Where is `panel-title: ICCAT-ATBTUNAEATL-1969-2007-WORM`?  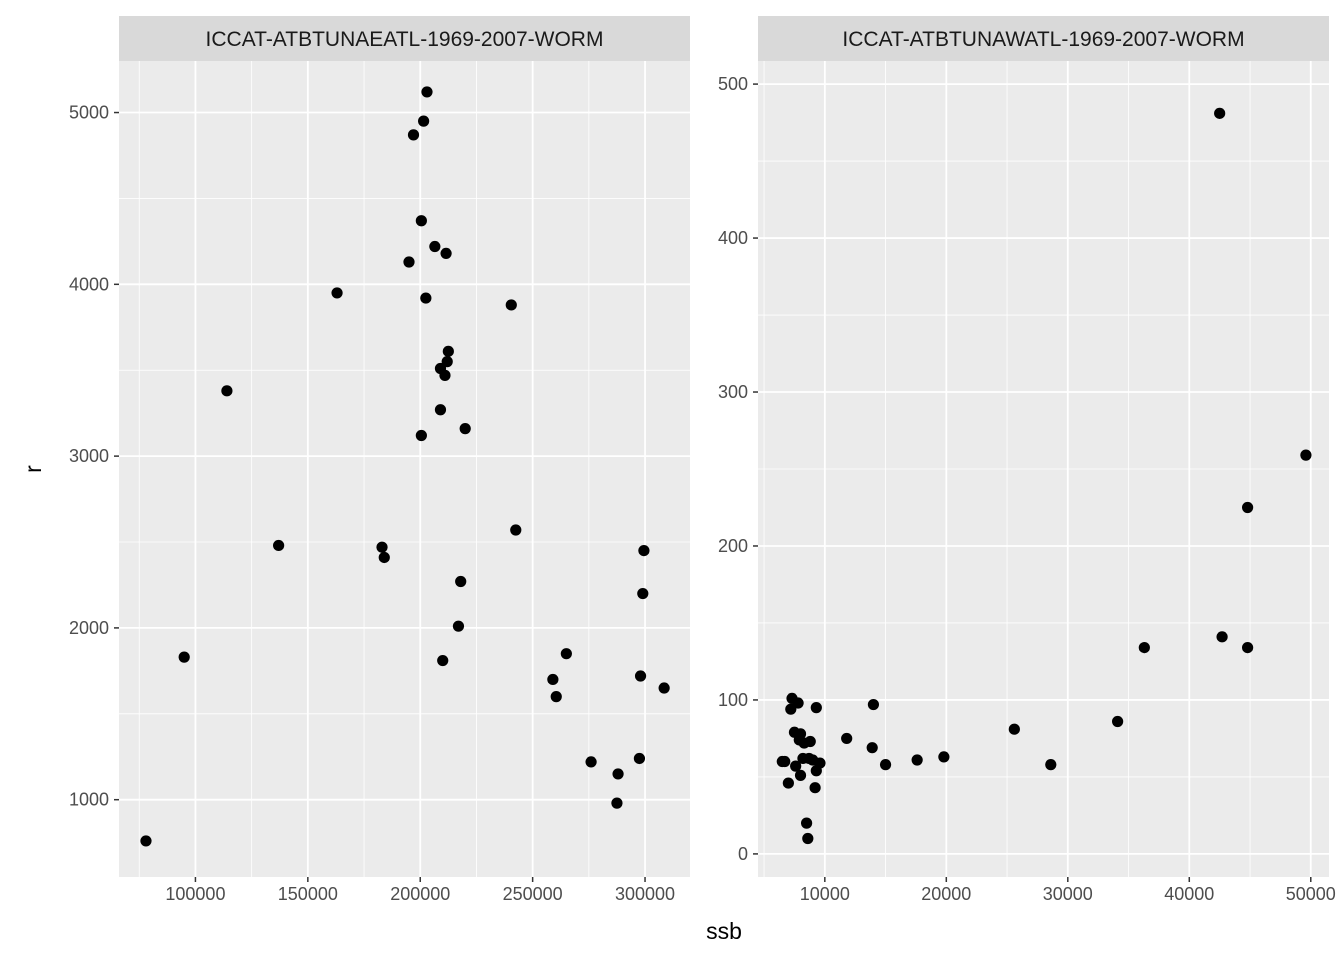 panel-title: ICCAT-ATBTUNAEATL-1969-2007-WORM is located at coordinates (405, 39).